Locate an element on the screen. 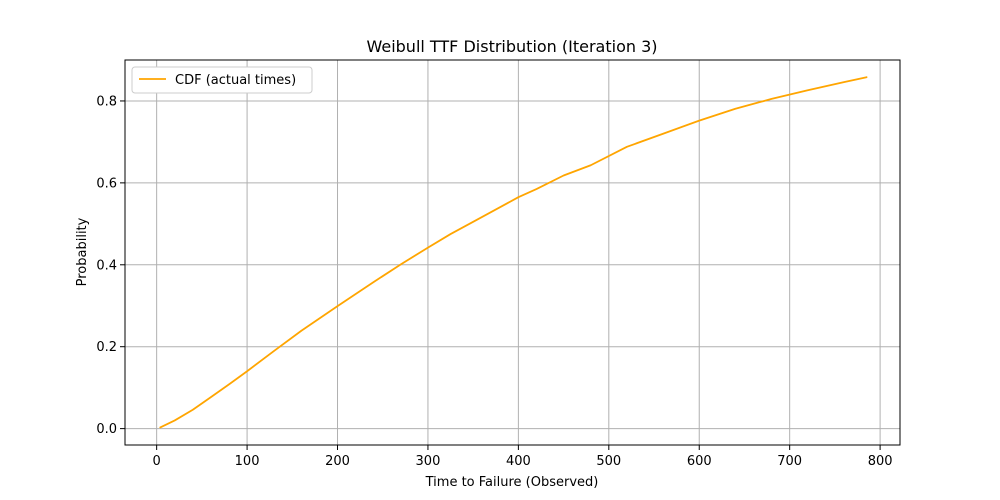 This screenshot has width=1000, height=500. x-tick-label: 200 is located at coordinates (337, 461).